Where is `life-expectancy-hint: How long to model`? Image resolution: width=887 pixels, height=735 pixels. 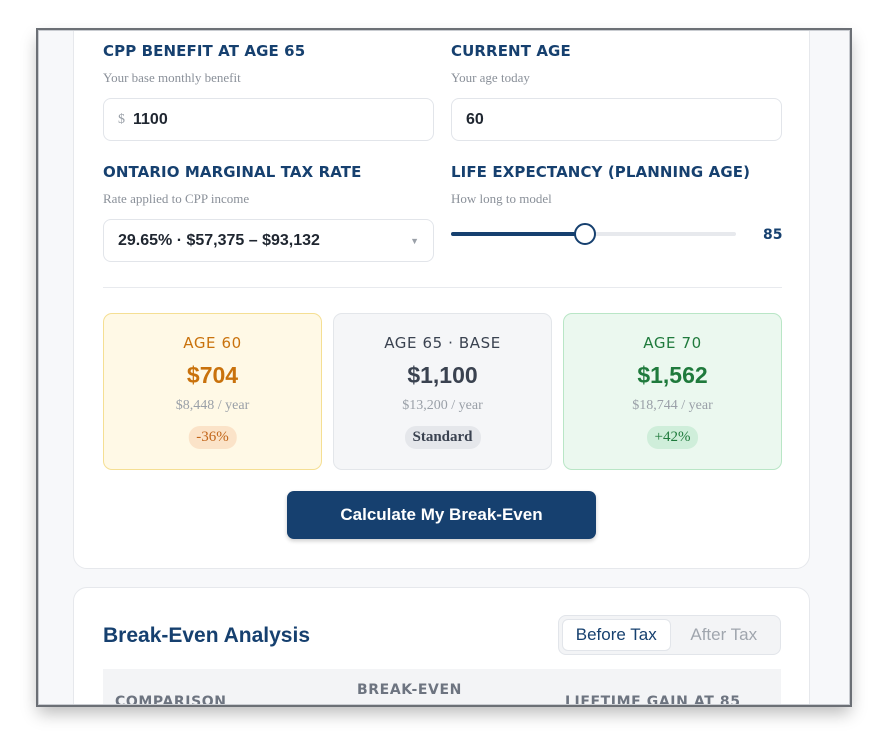 life-expectancy-hint: How long to model is located at coordinates (501, 198).